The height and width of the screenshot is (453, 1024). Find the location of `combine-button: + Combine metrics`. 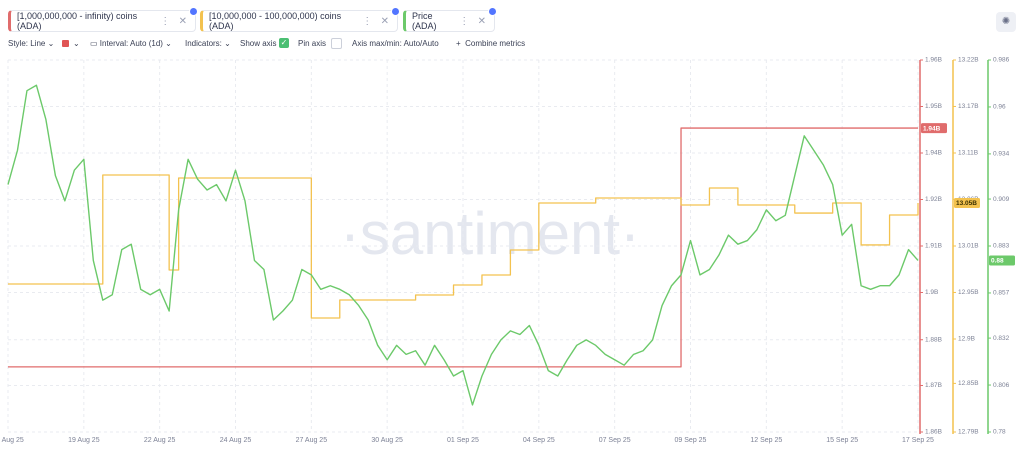

combine-button: + Combine metrics is located at coordinates (491, 43).